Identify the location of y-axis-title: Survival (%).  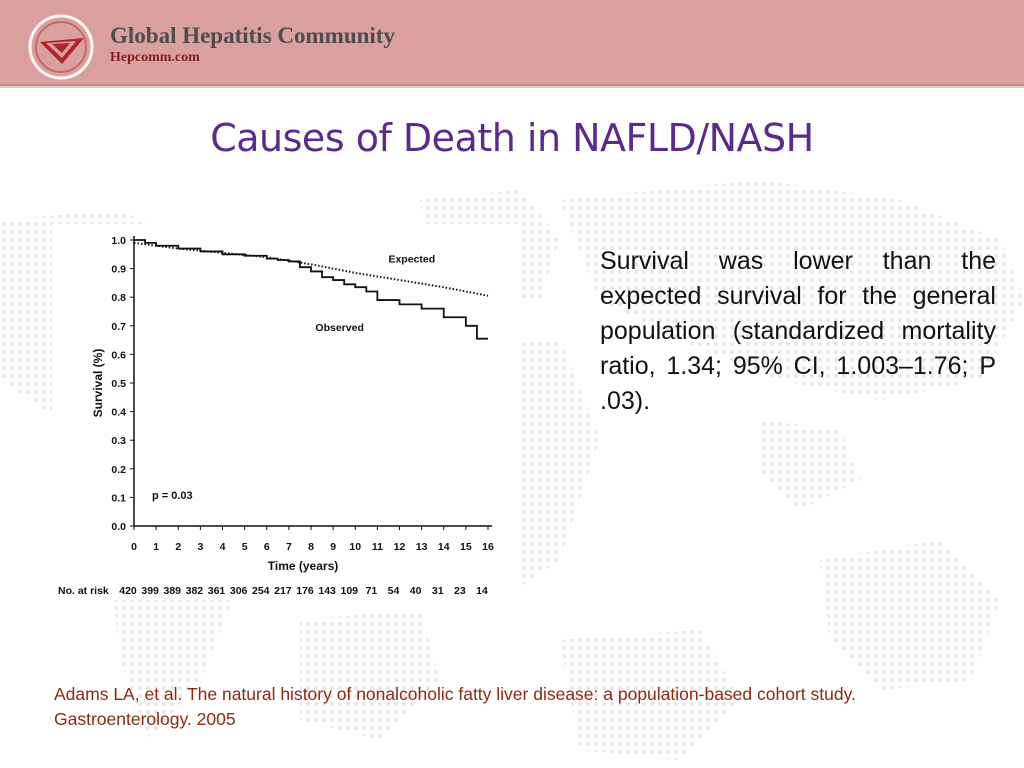
(98, 383).